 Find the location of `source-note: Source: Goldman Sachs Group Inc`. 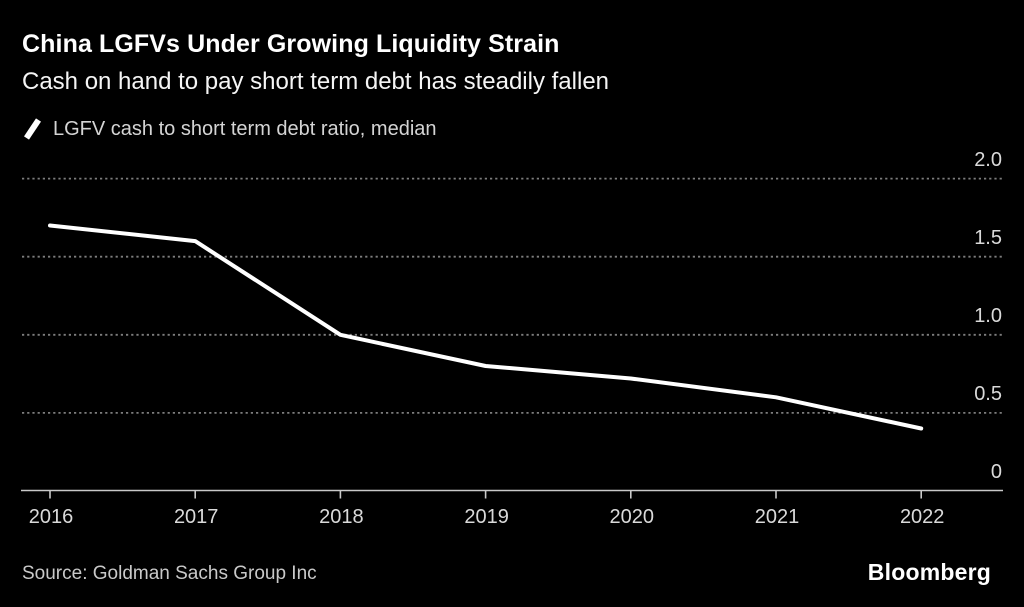

source-note: Source: Goldman Sachs Group Inc is located at coordinates (169, 573).